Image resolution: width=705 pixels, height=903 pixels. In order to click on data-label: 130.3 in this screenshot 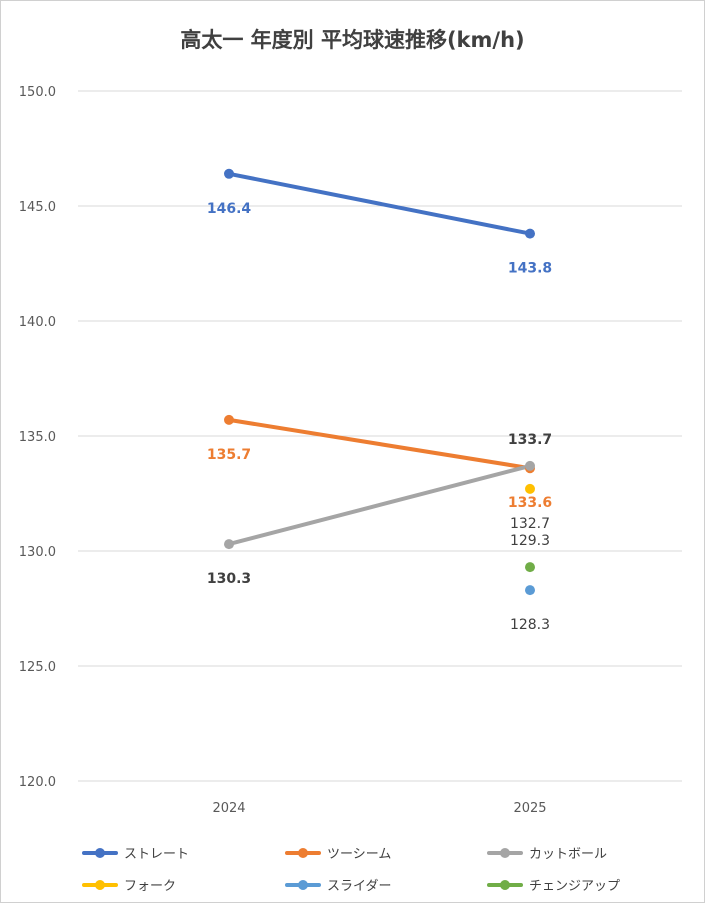, I will do `click(229, 579)`.